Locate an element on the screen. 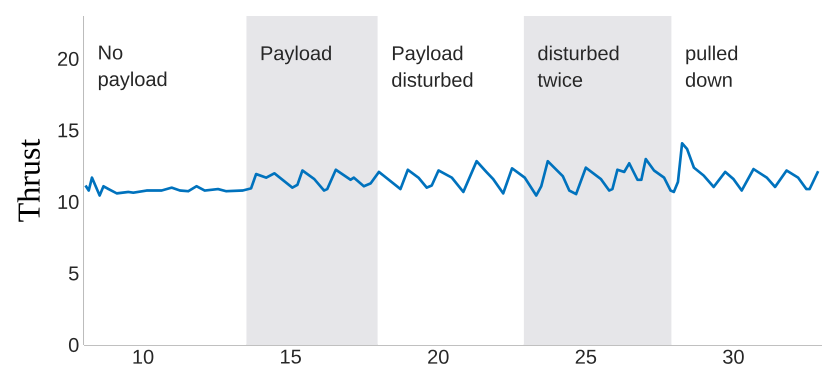 This screenshot has height=389, width=830. band-label: pulled down is located at coordinates (712, 66).